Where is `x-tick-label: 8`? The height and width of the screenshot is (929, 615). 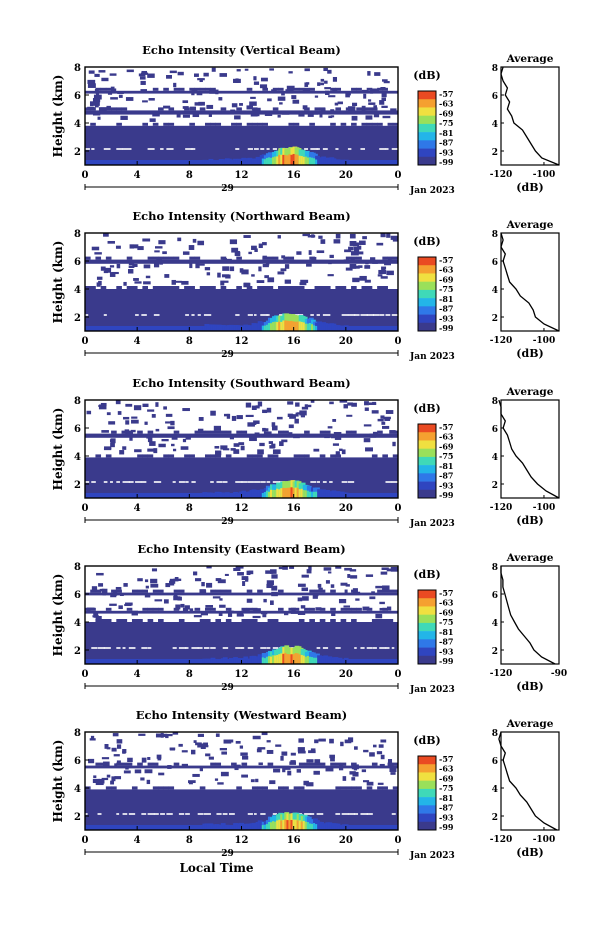
x-tick-label: 8 is located at coordinates (189, 341).